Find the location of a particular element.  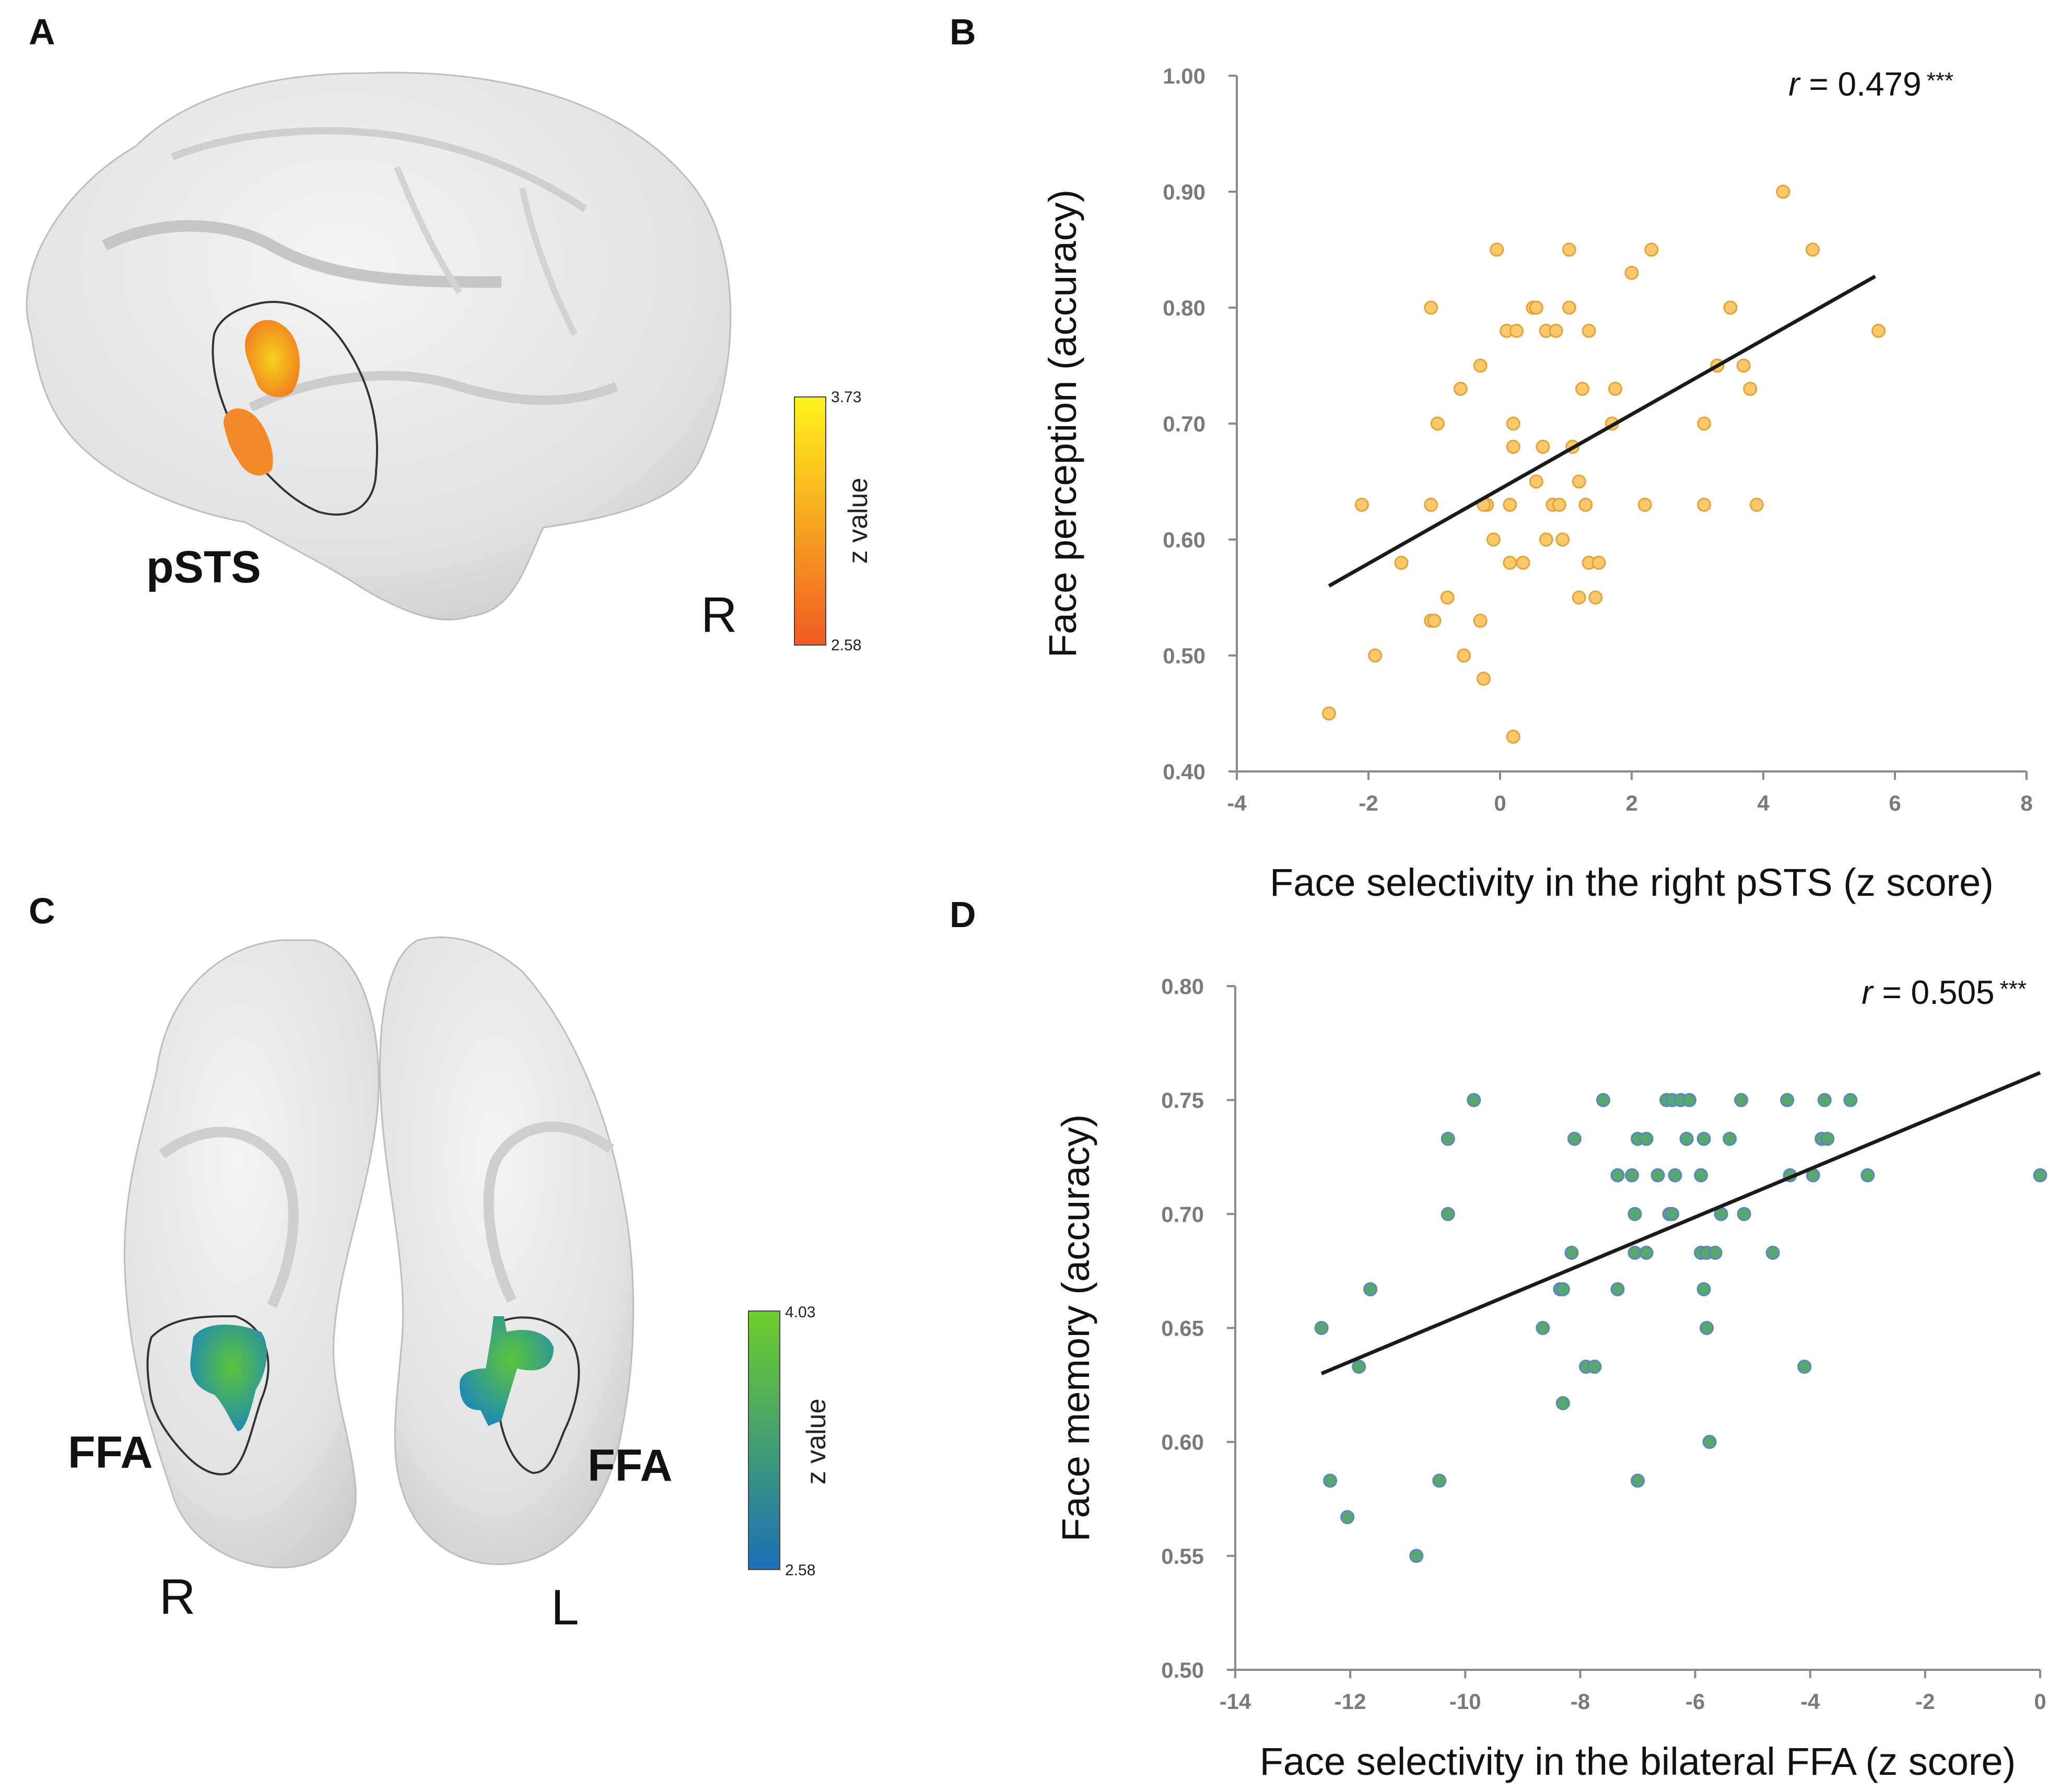

x-tick-label: -10 is located at coordinates (1465, 1701).